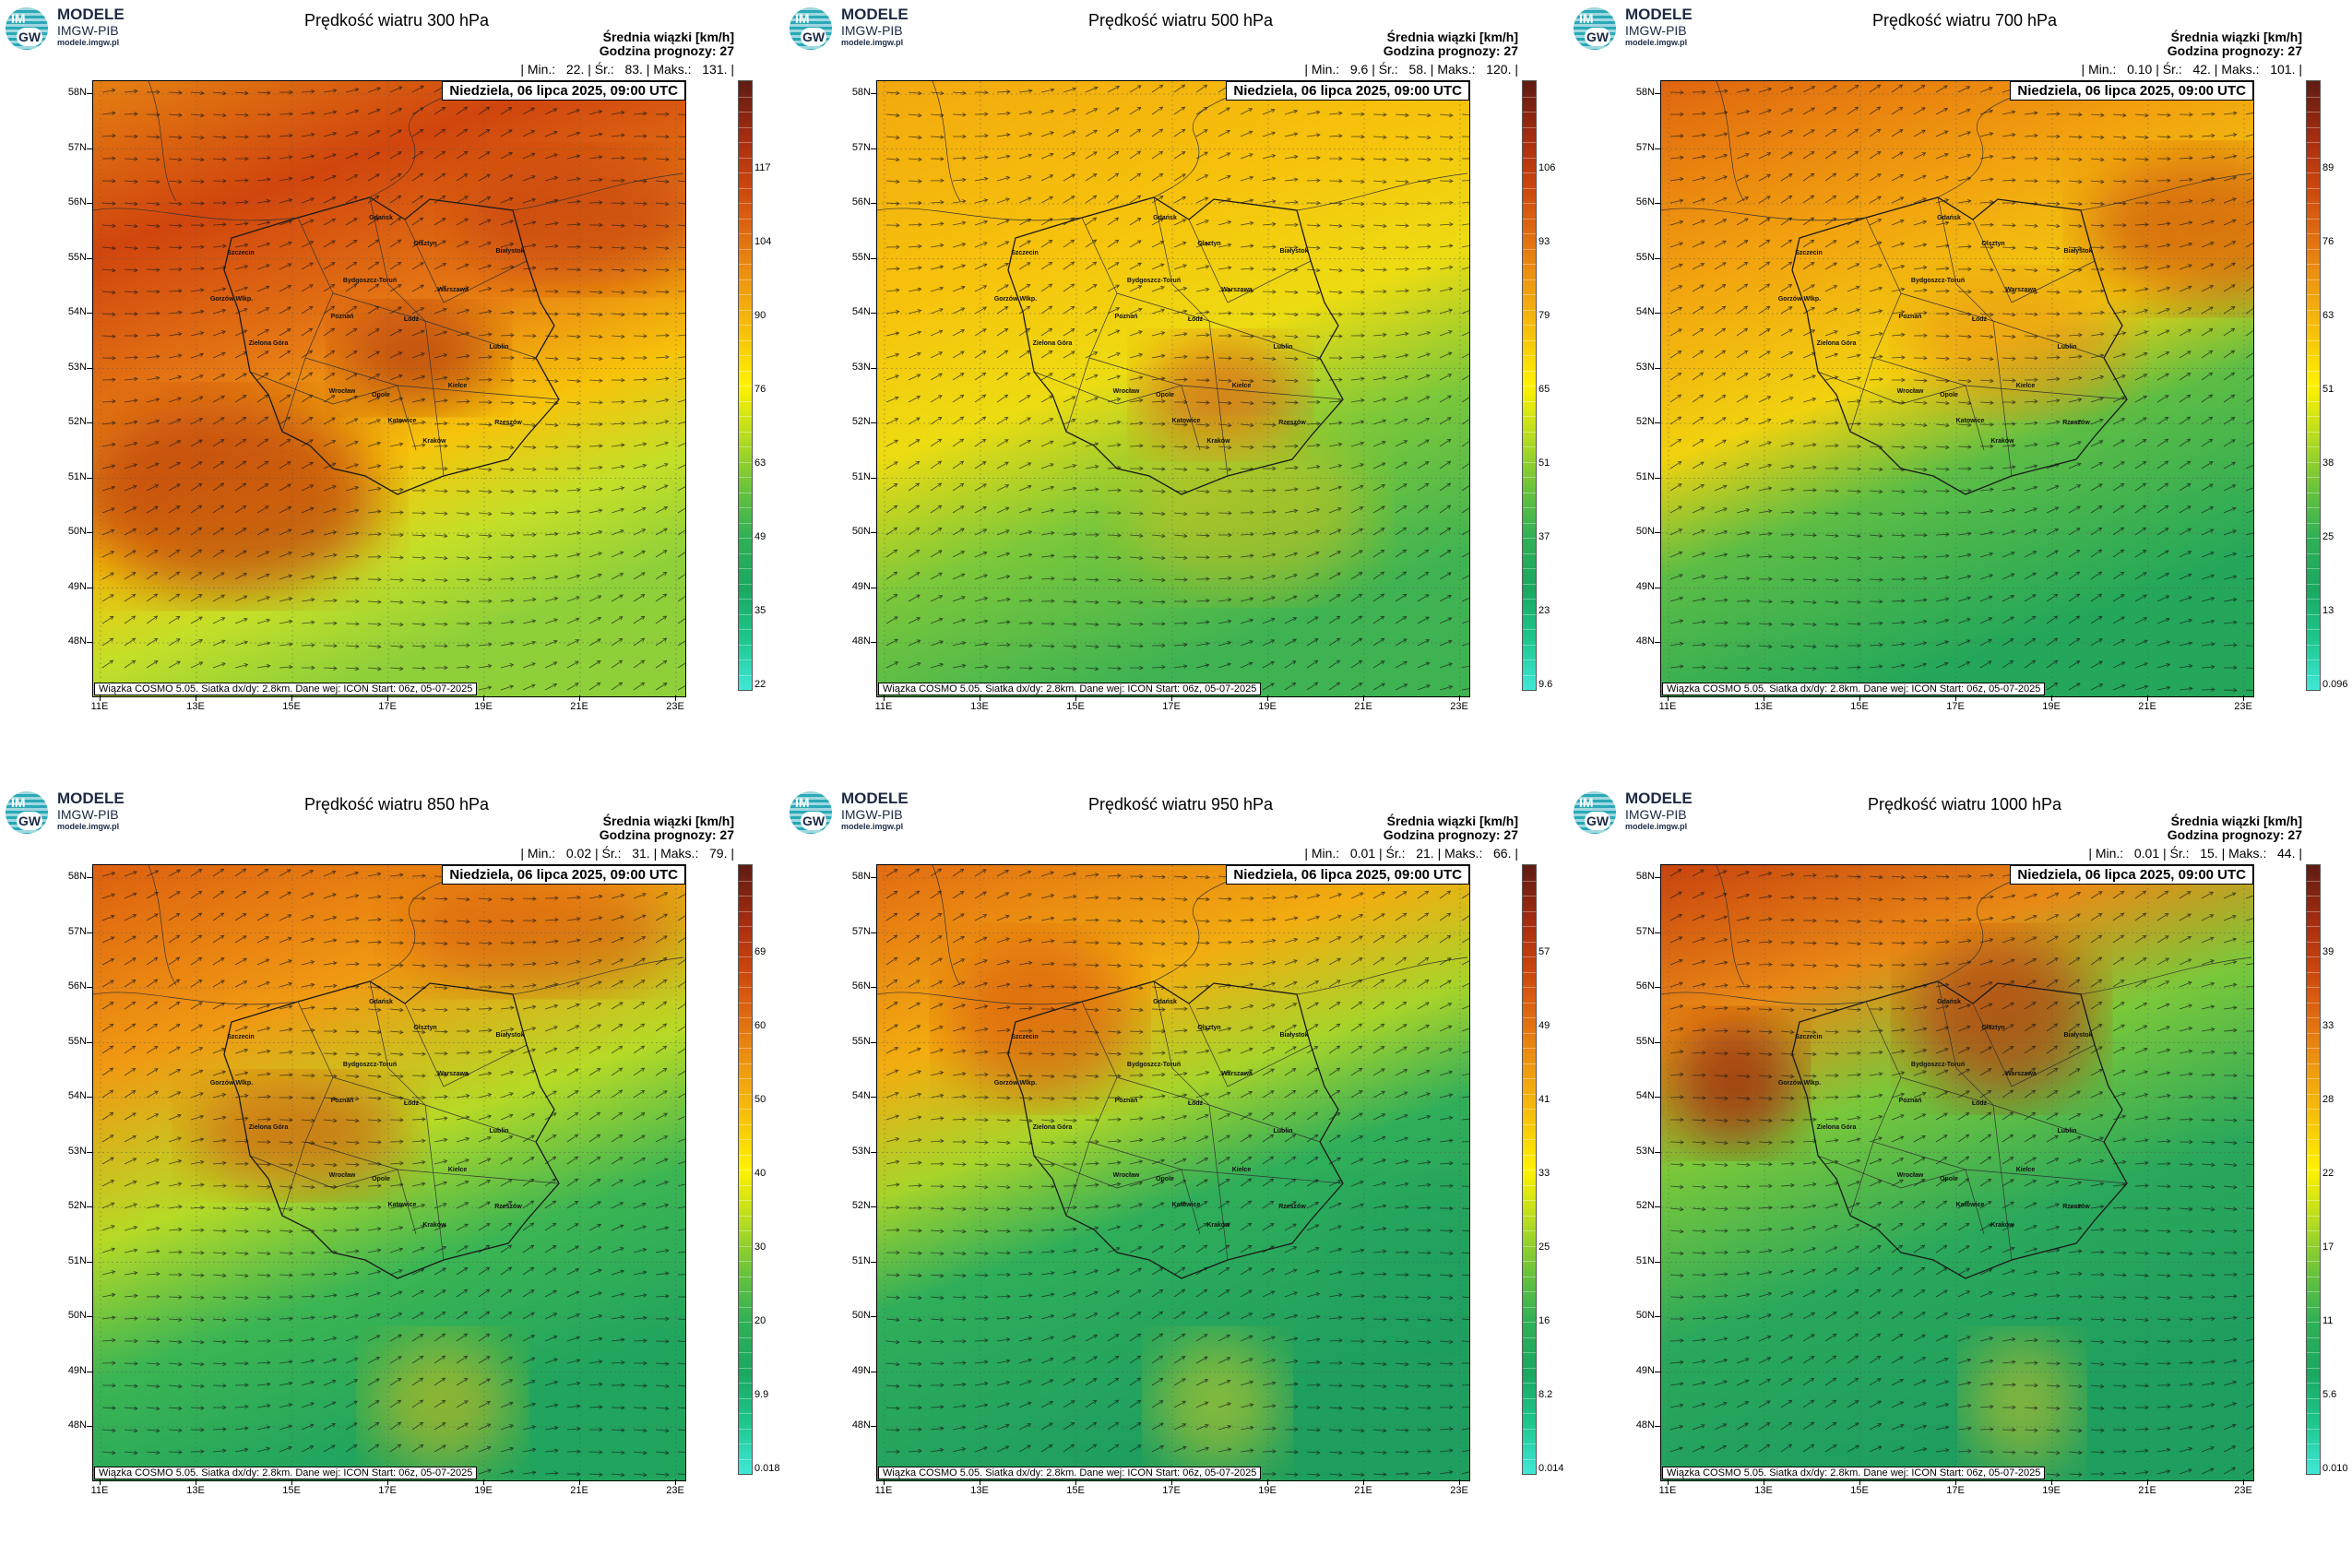  Describe the element at coordinates (77, 931) in the screenshot. I see `latitude-label: 57N` at that location.